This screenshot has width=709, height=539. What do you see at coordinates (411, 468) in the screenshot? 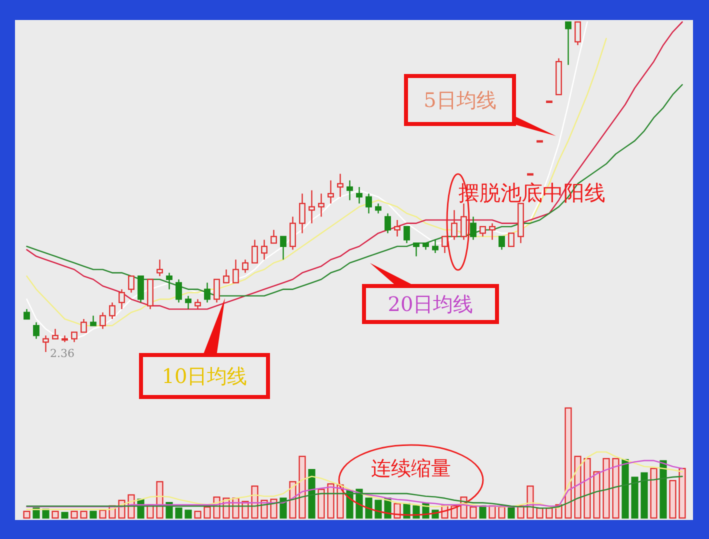
I see `annotation: 连续缩量` at bounding box center [411, 468].